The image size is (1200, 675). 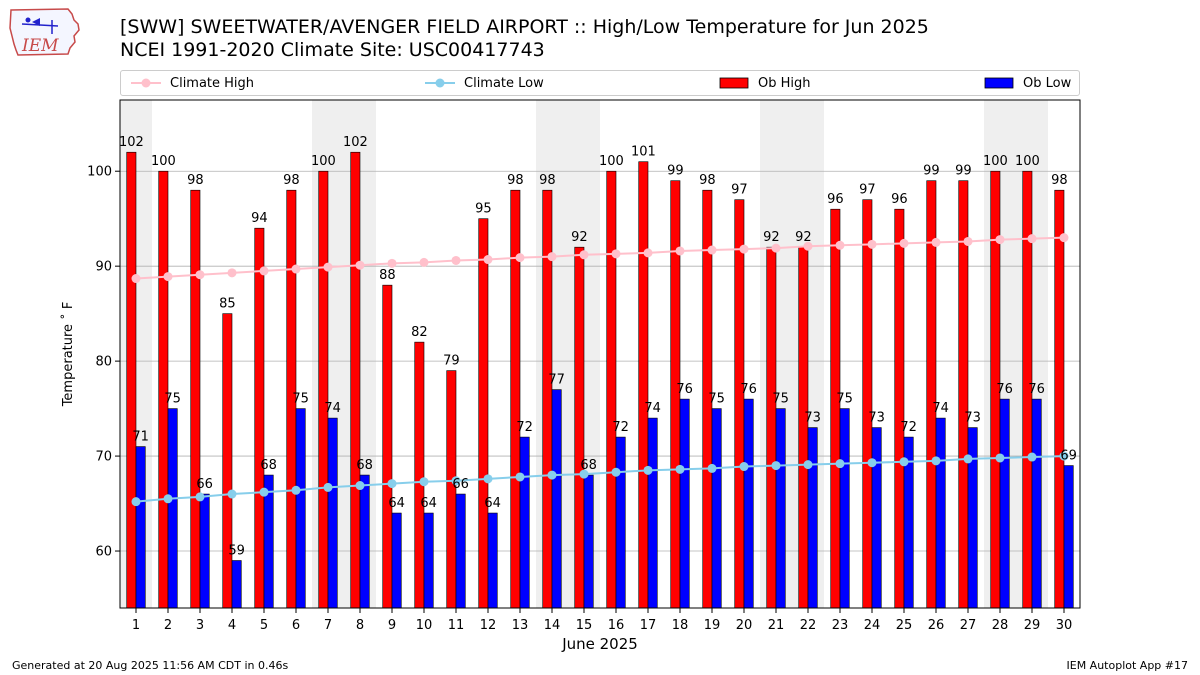 What do you see at coordinates (236, 551) in the screenshot?
I see `ob-low-label: 59` at bounding box center [236, 551].